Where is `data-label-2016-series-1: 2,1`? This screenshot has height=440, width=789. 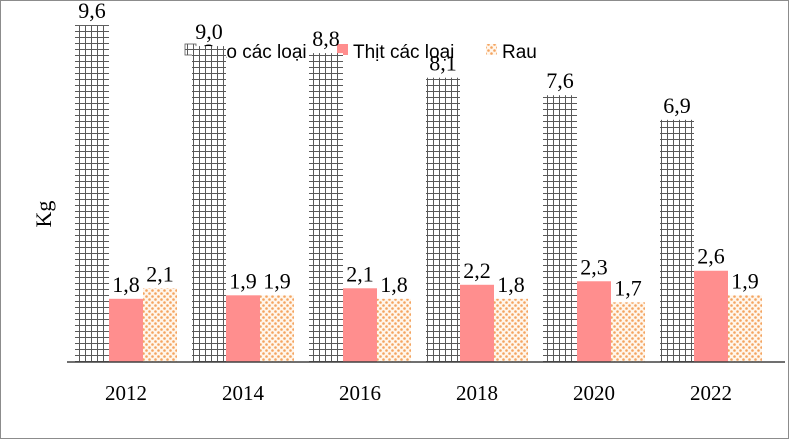 data-label-2016-series-1: 2,1 is located at coordinates (360, 273).